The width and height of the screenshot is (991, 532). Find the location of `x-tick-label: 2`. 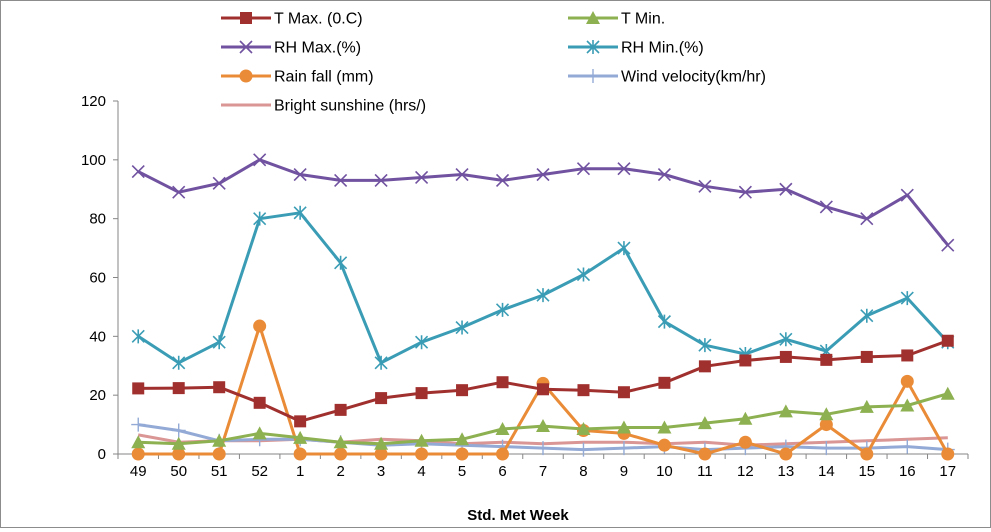

x-tick-label: 2 is located at coordinates (340, 471).